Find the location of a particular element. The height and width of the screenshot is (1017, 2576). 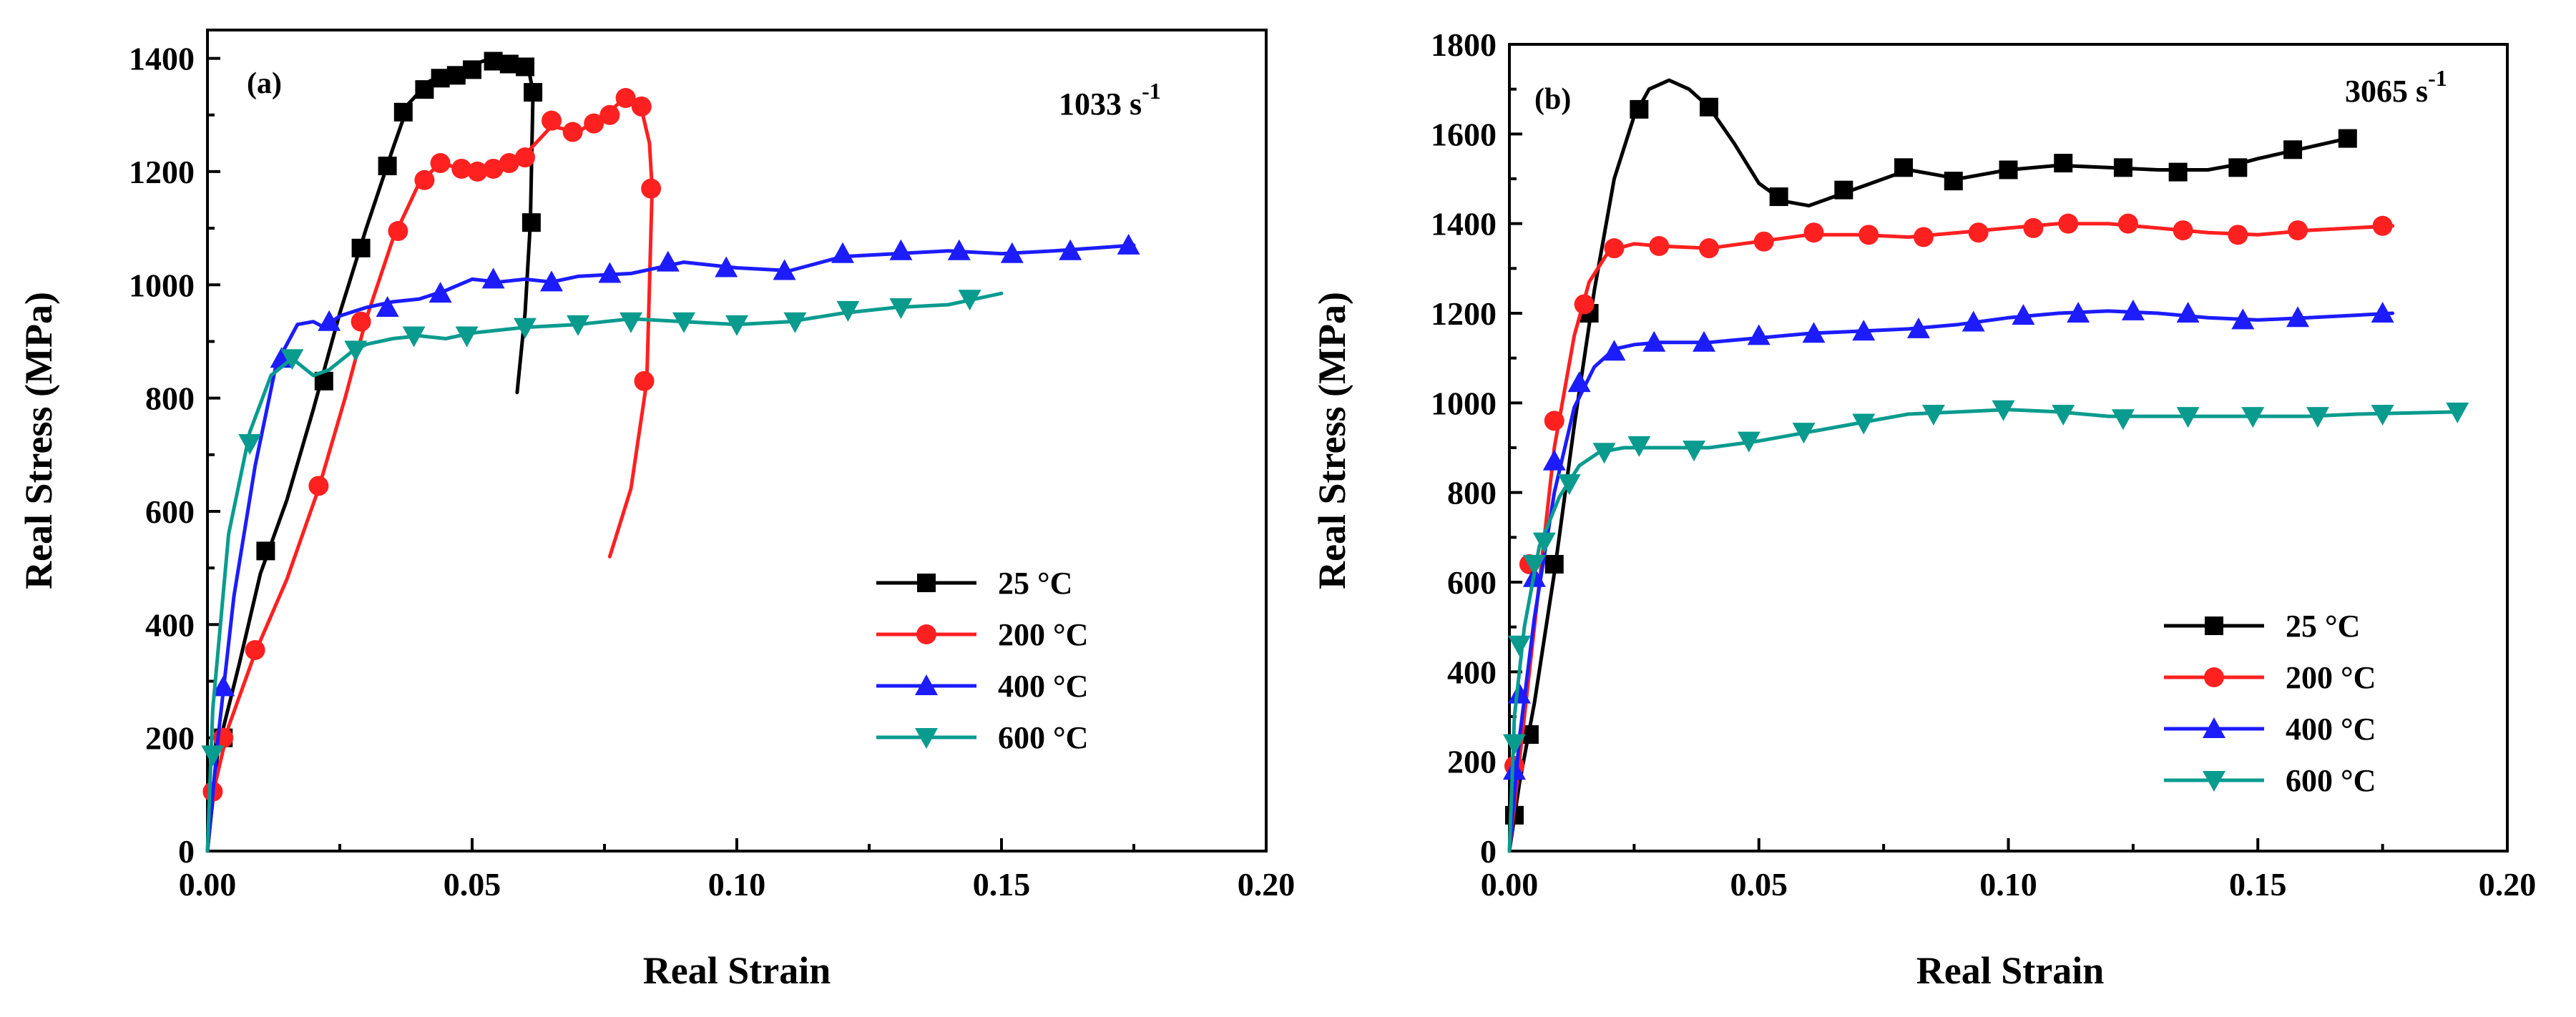

legend-a: 25 °C 200 °C 400 °C 600 °C is located at coordinates (982, 660).